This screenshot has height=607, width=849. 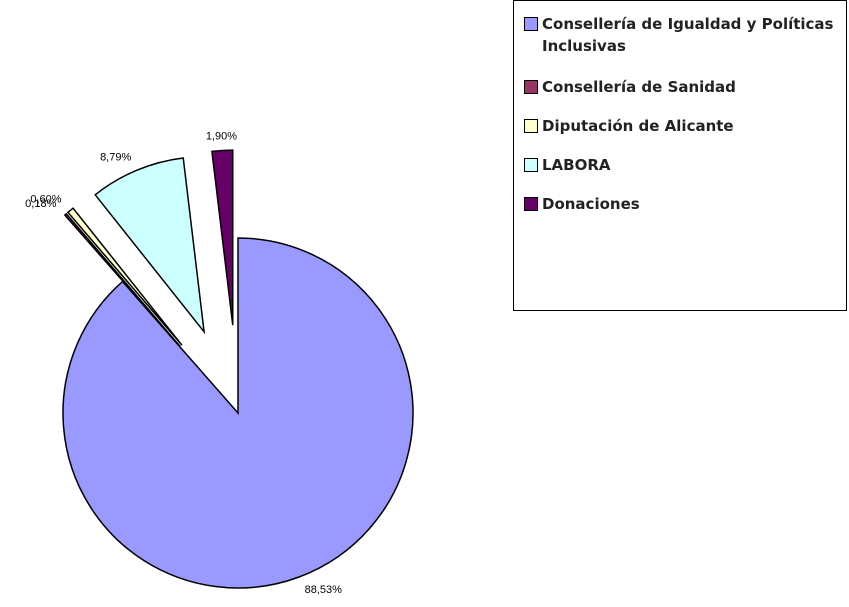 I want to click on legend-entry: LABORA, so click(x=681, y=165).